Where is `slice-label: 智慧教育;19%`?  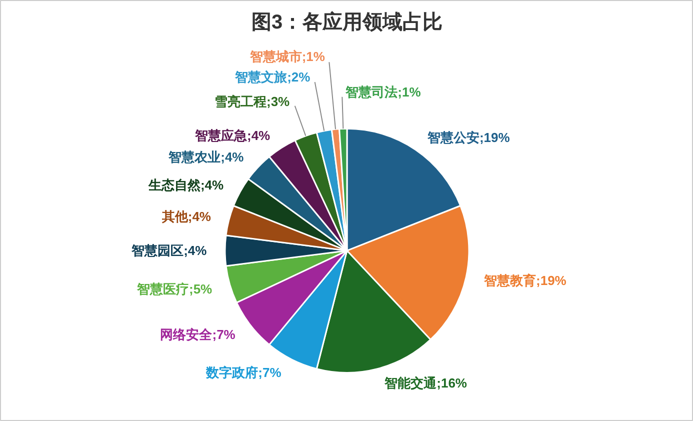
slice-label: 智慧教育;19% is located at coordinates (525, 280).